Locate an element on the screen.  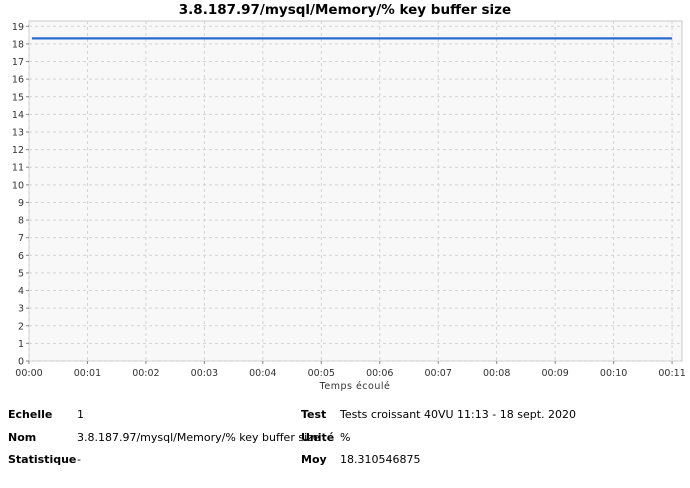
x-tick-label: 00:08 is located at coordinates (496, 373).